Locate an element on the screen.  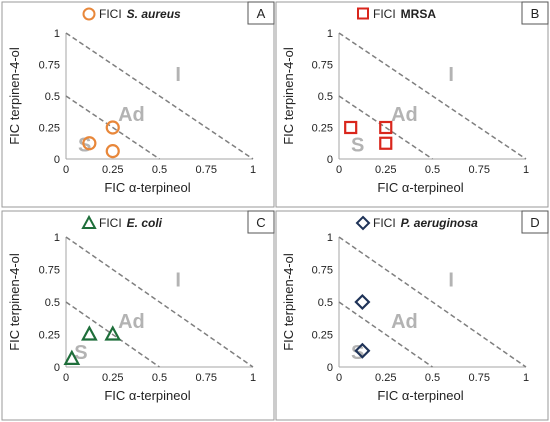
panel-letter: A is located at coordinates (261, 13).